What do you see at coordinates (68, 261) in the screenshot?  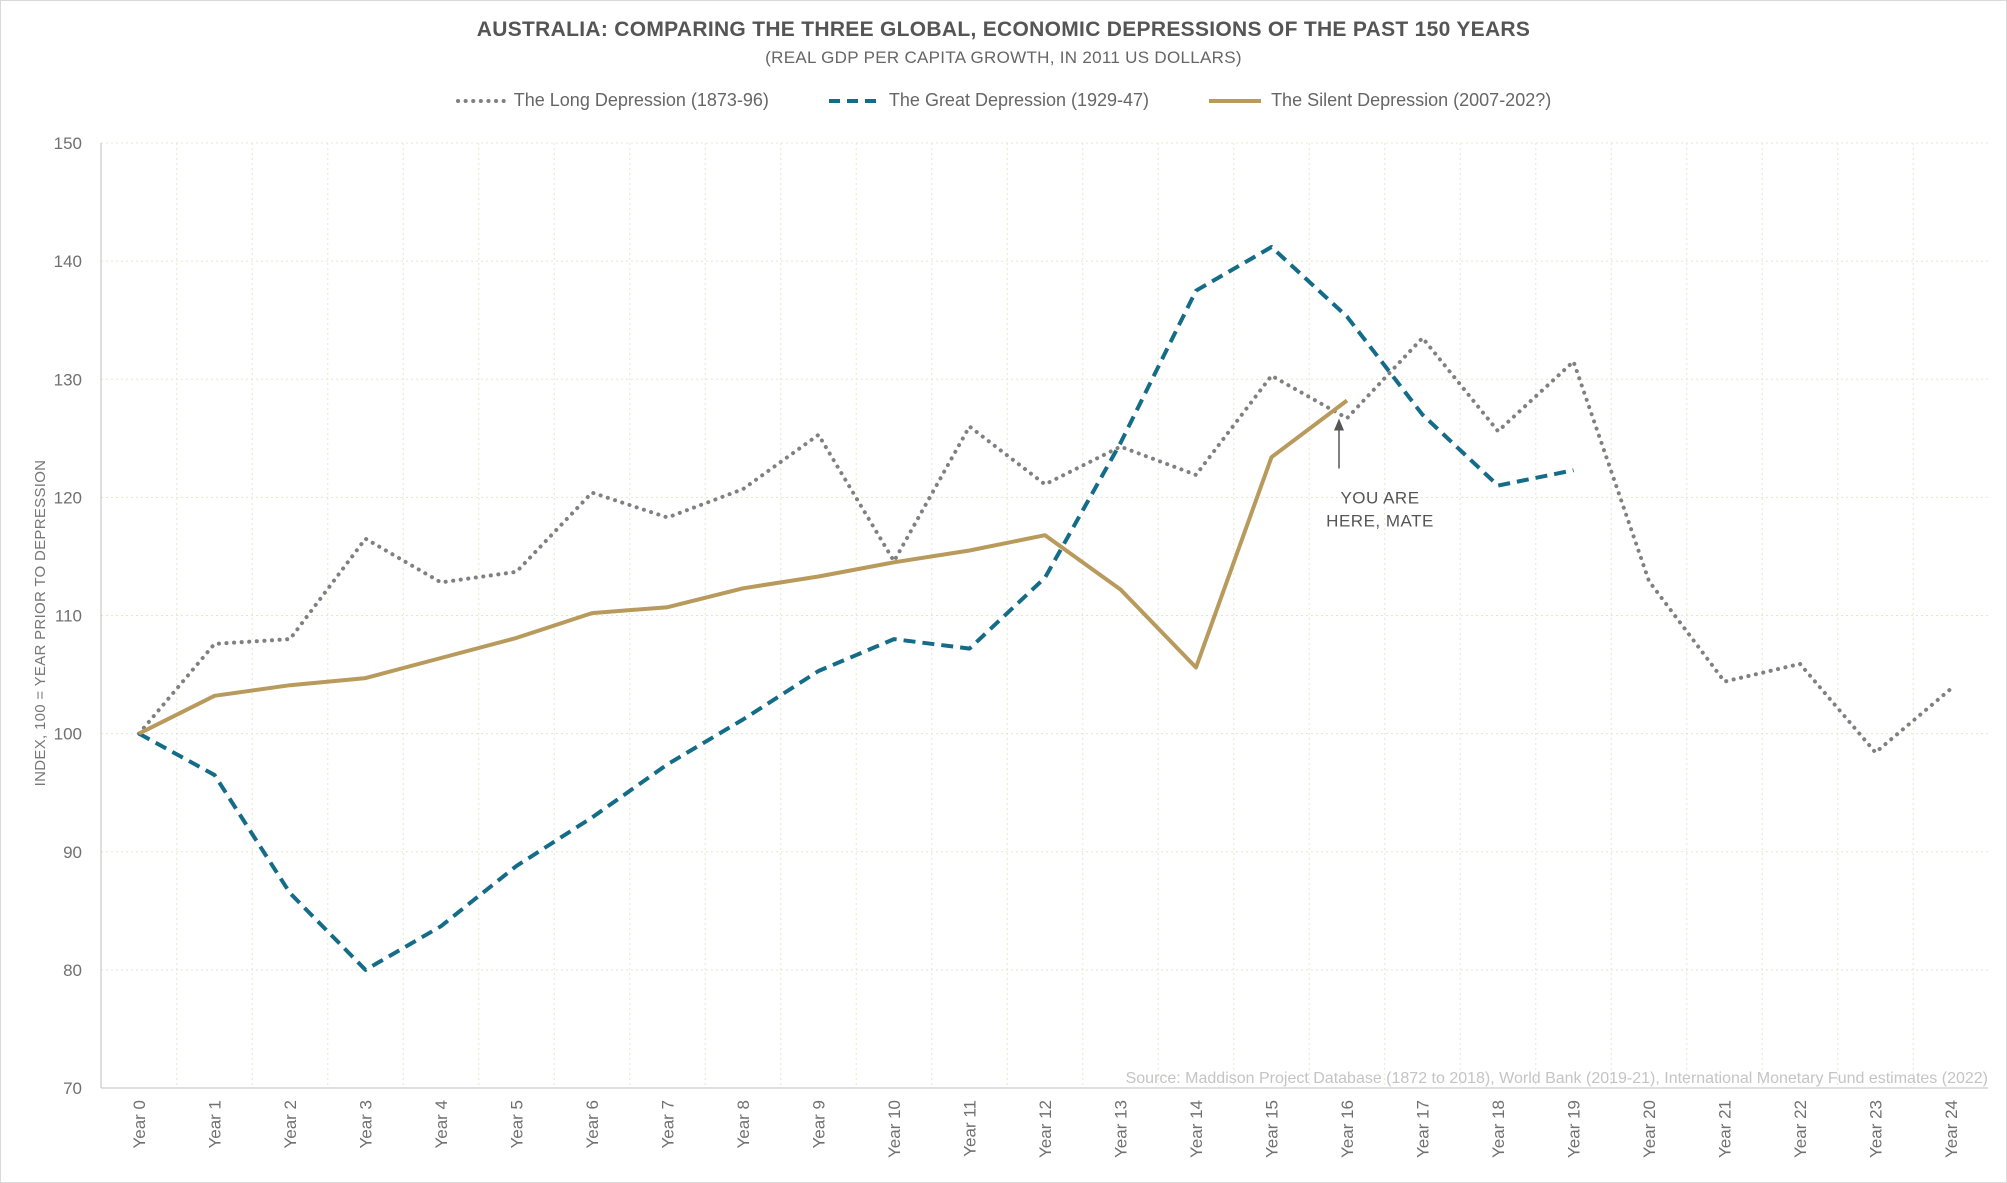 I see `y-tick-140: 140` at bounding box center [68, 261].